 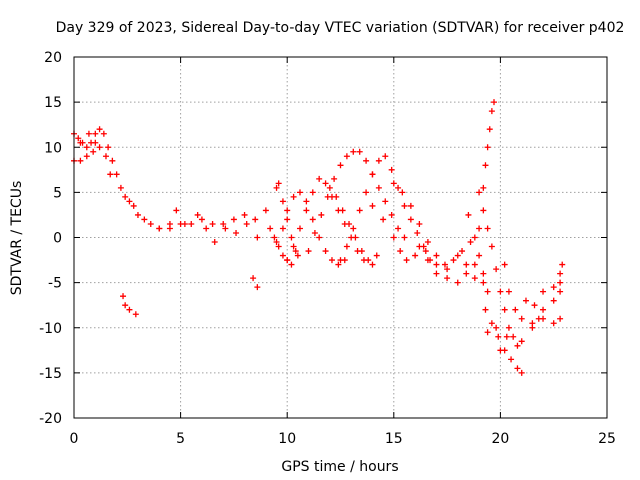 I want to click on y-tick-label: 15, so click(x=53, y=103).